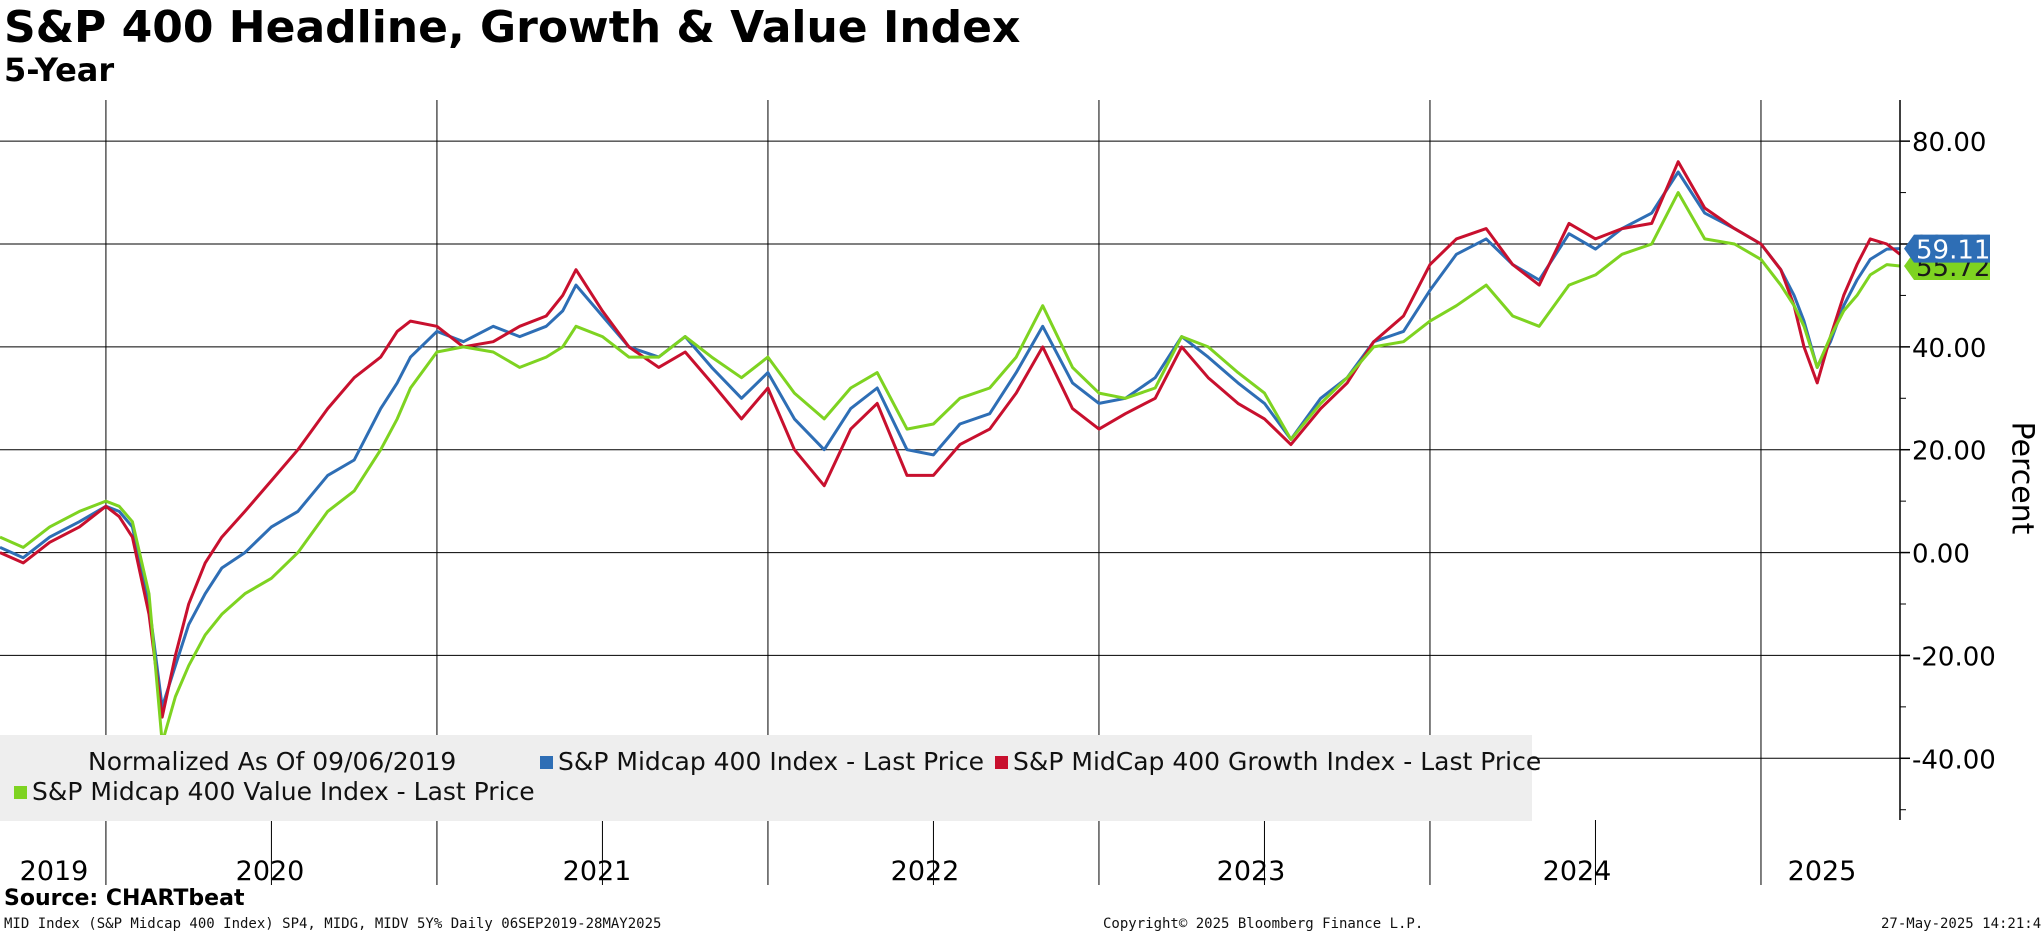 The width and height of the screenshot is (2041, 936). What do you see at coordinates (1263, 924) in the screenshot?
I see `footer-copyright: Copyright© 2025 Bloomberg Finance L.P.` at bounding box center [1263, 924].